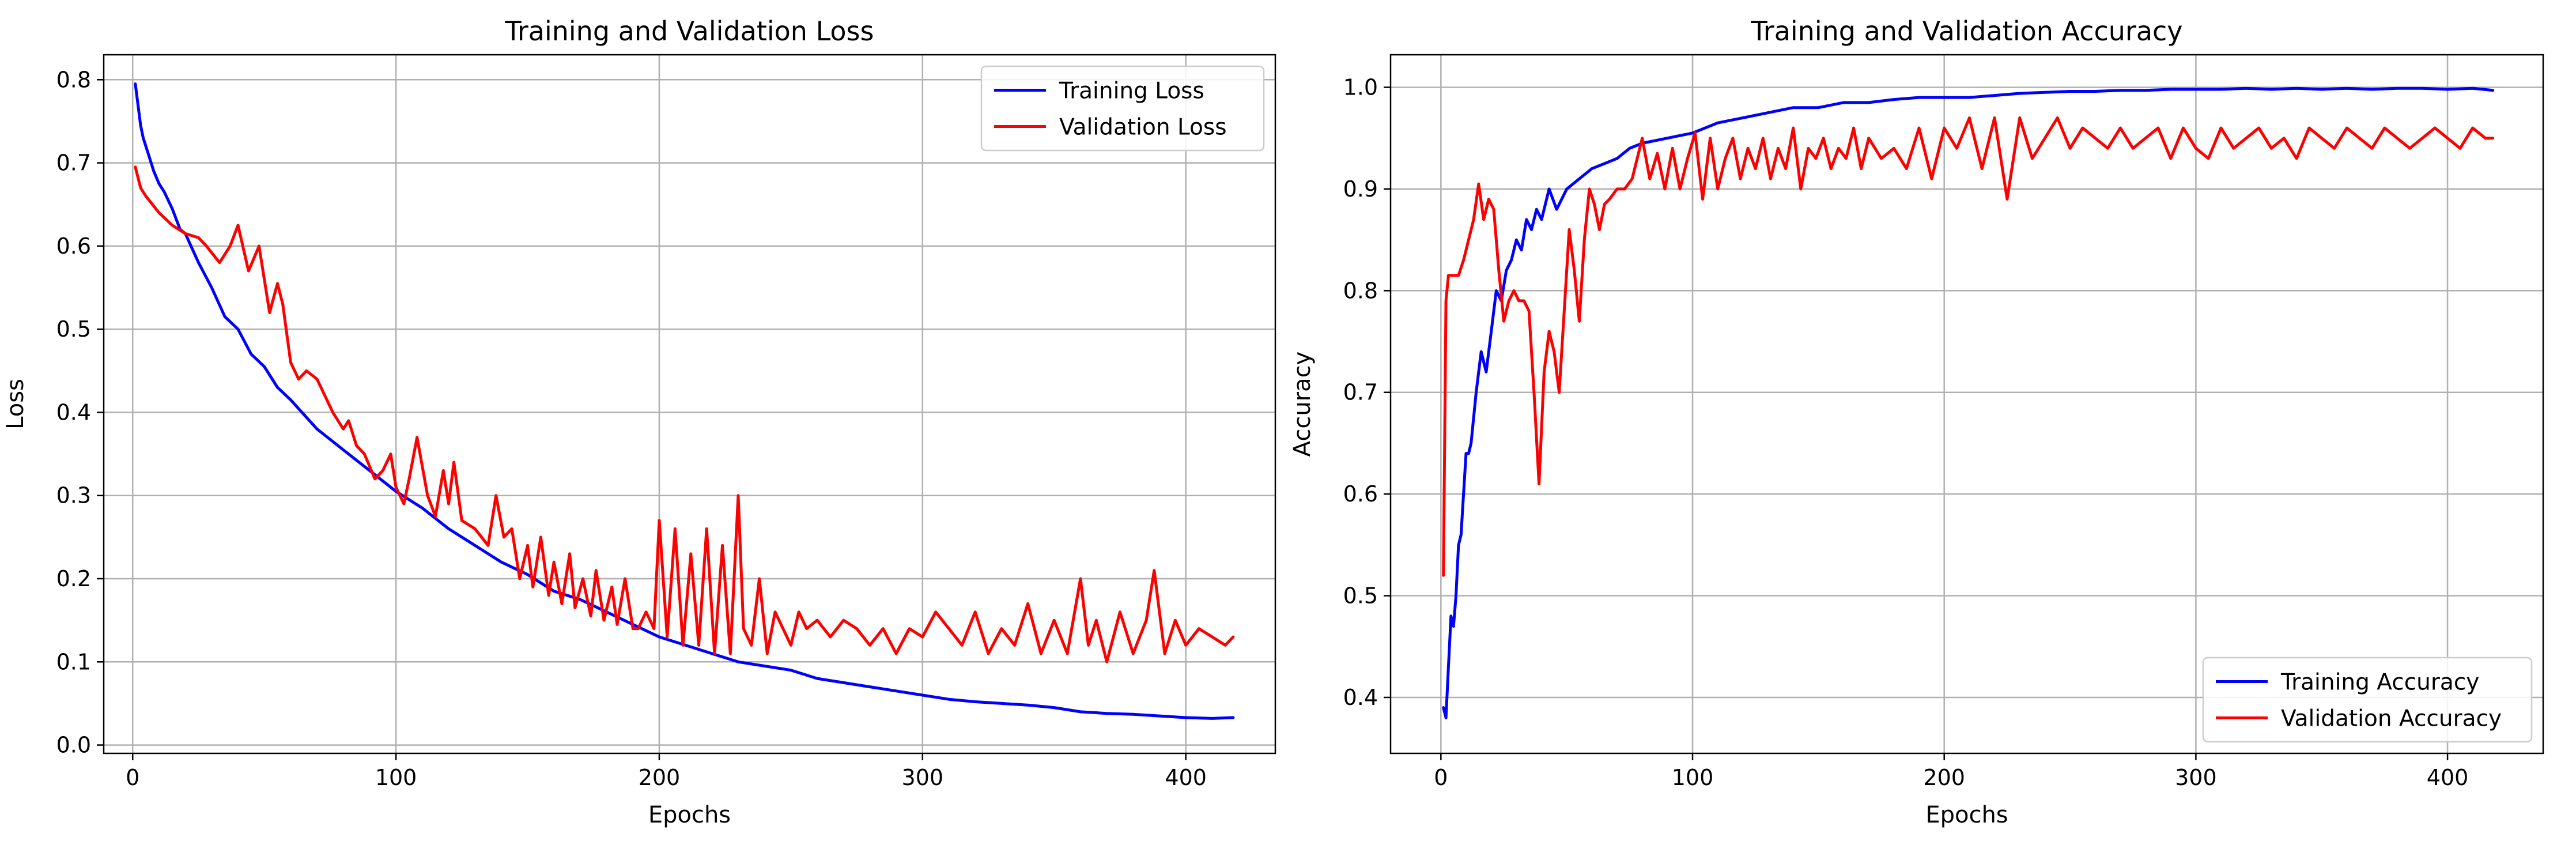 The image size is (2576, 845). I want to click on y-axis-label: Loss, so click(15, 404).